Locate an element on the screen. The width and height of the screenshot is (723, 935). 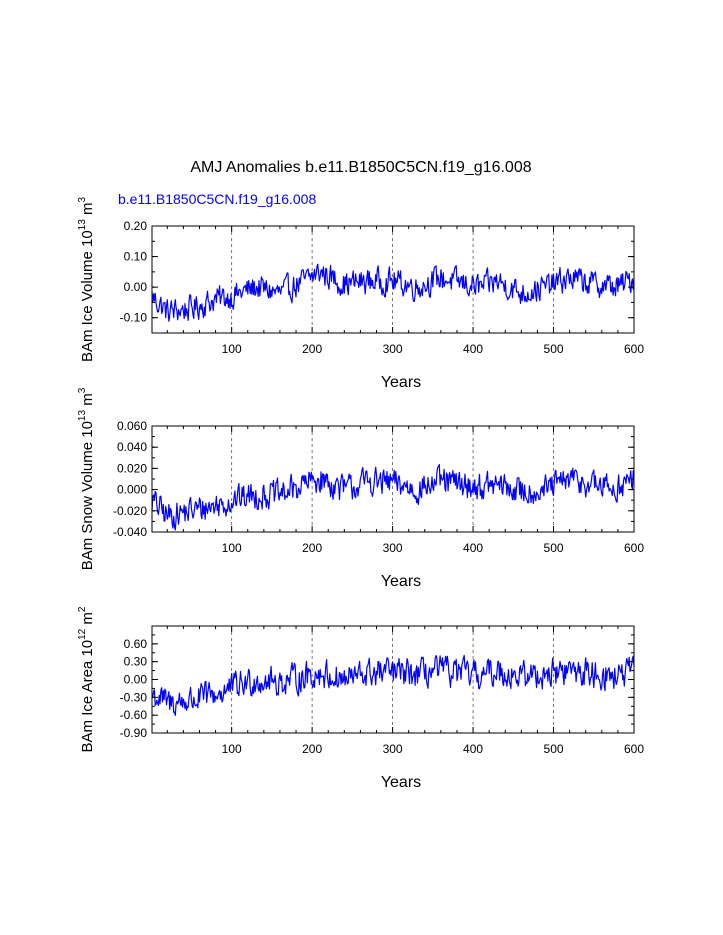
y-tick-label: -0.60 is located at coordinates (134, 715).